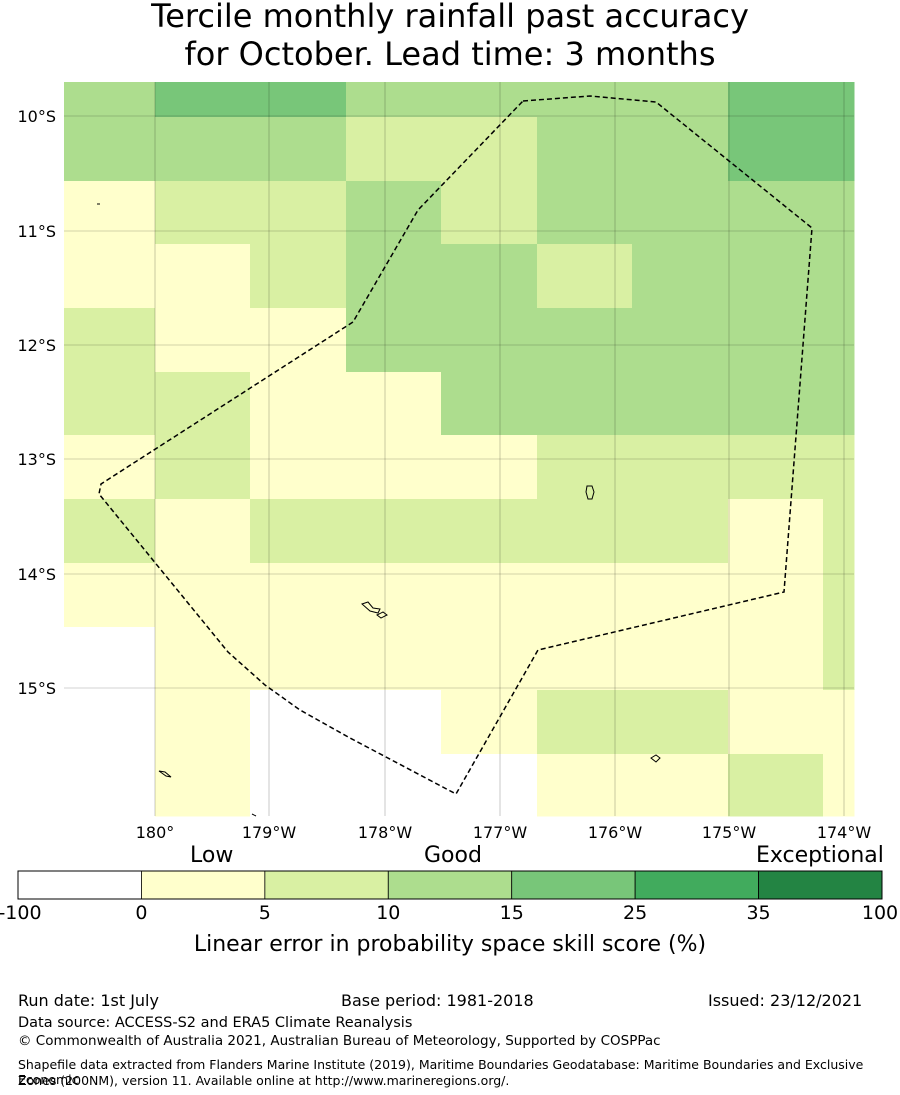  What do you see at coordinates (590, 492) in the screenshot?
I see `island-funafuti` at bounding box center [590, 492].